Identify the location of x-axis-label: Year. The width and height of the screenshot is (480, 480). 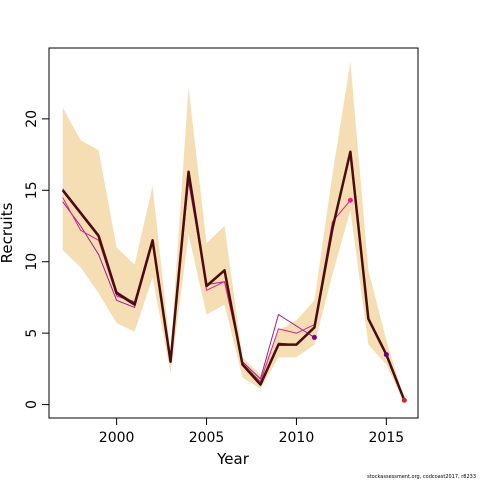
(233, 459).